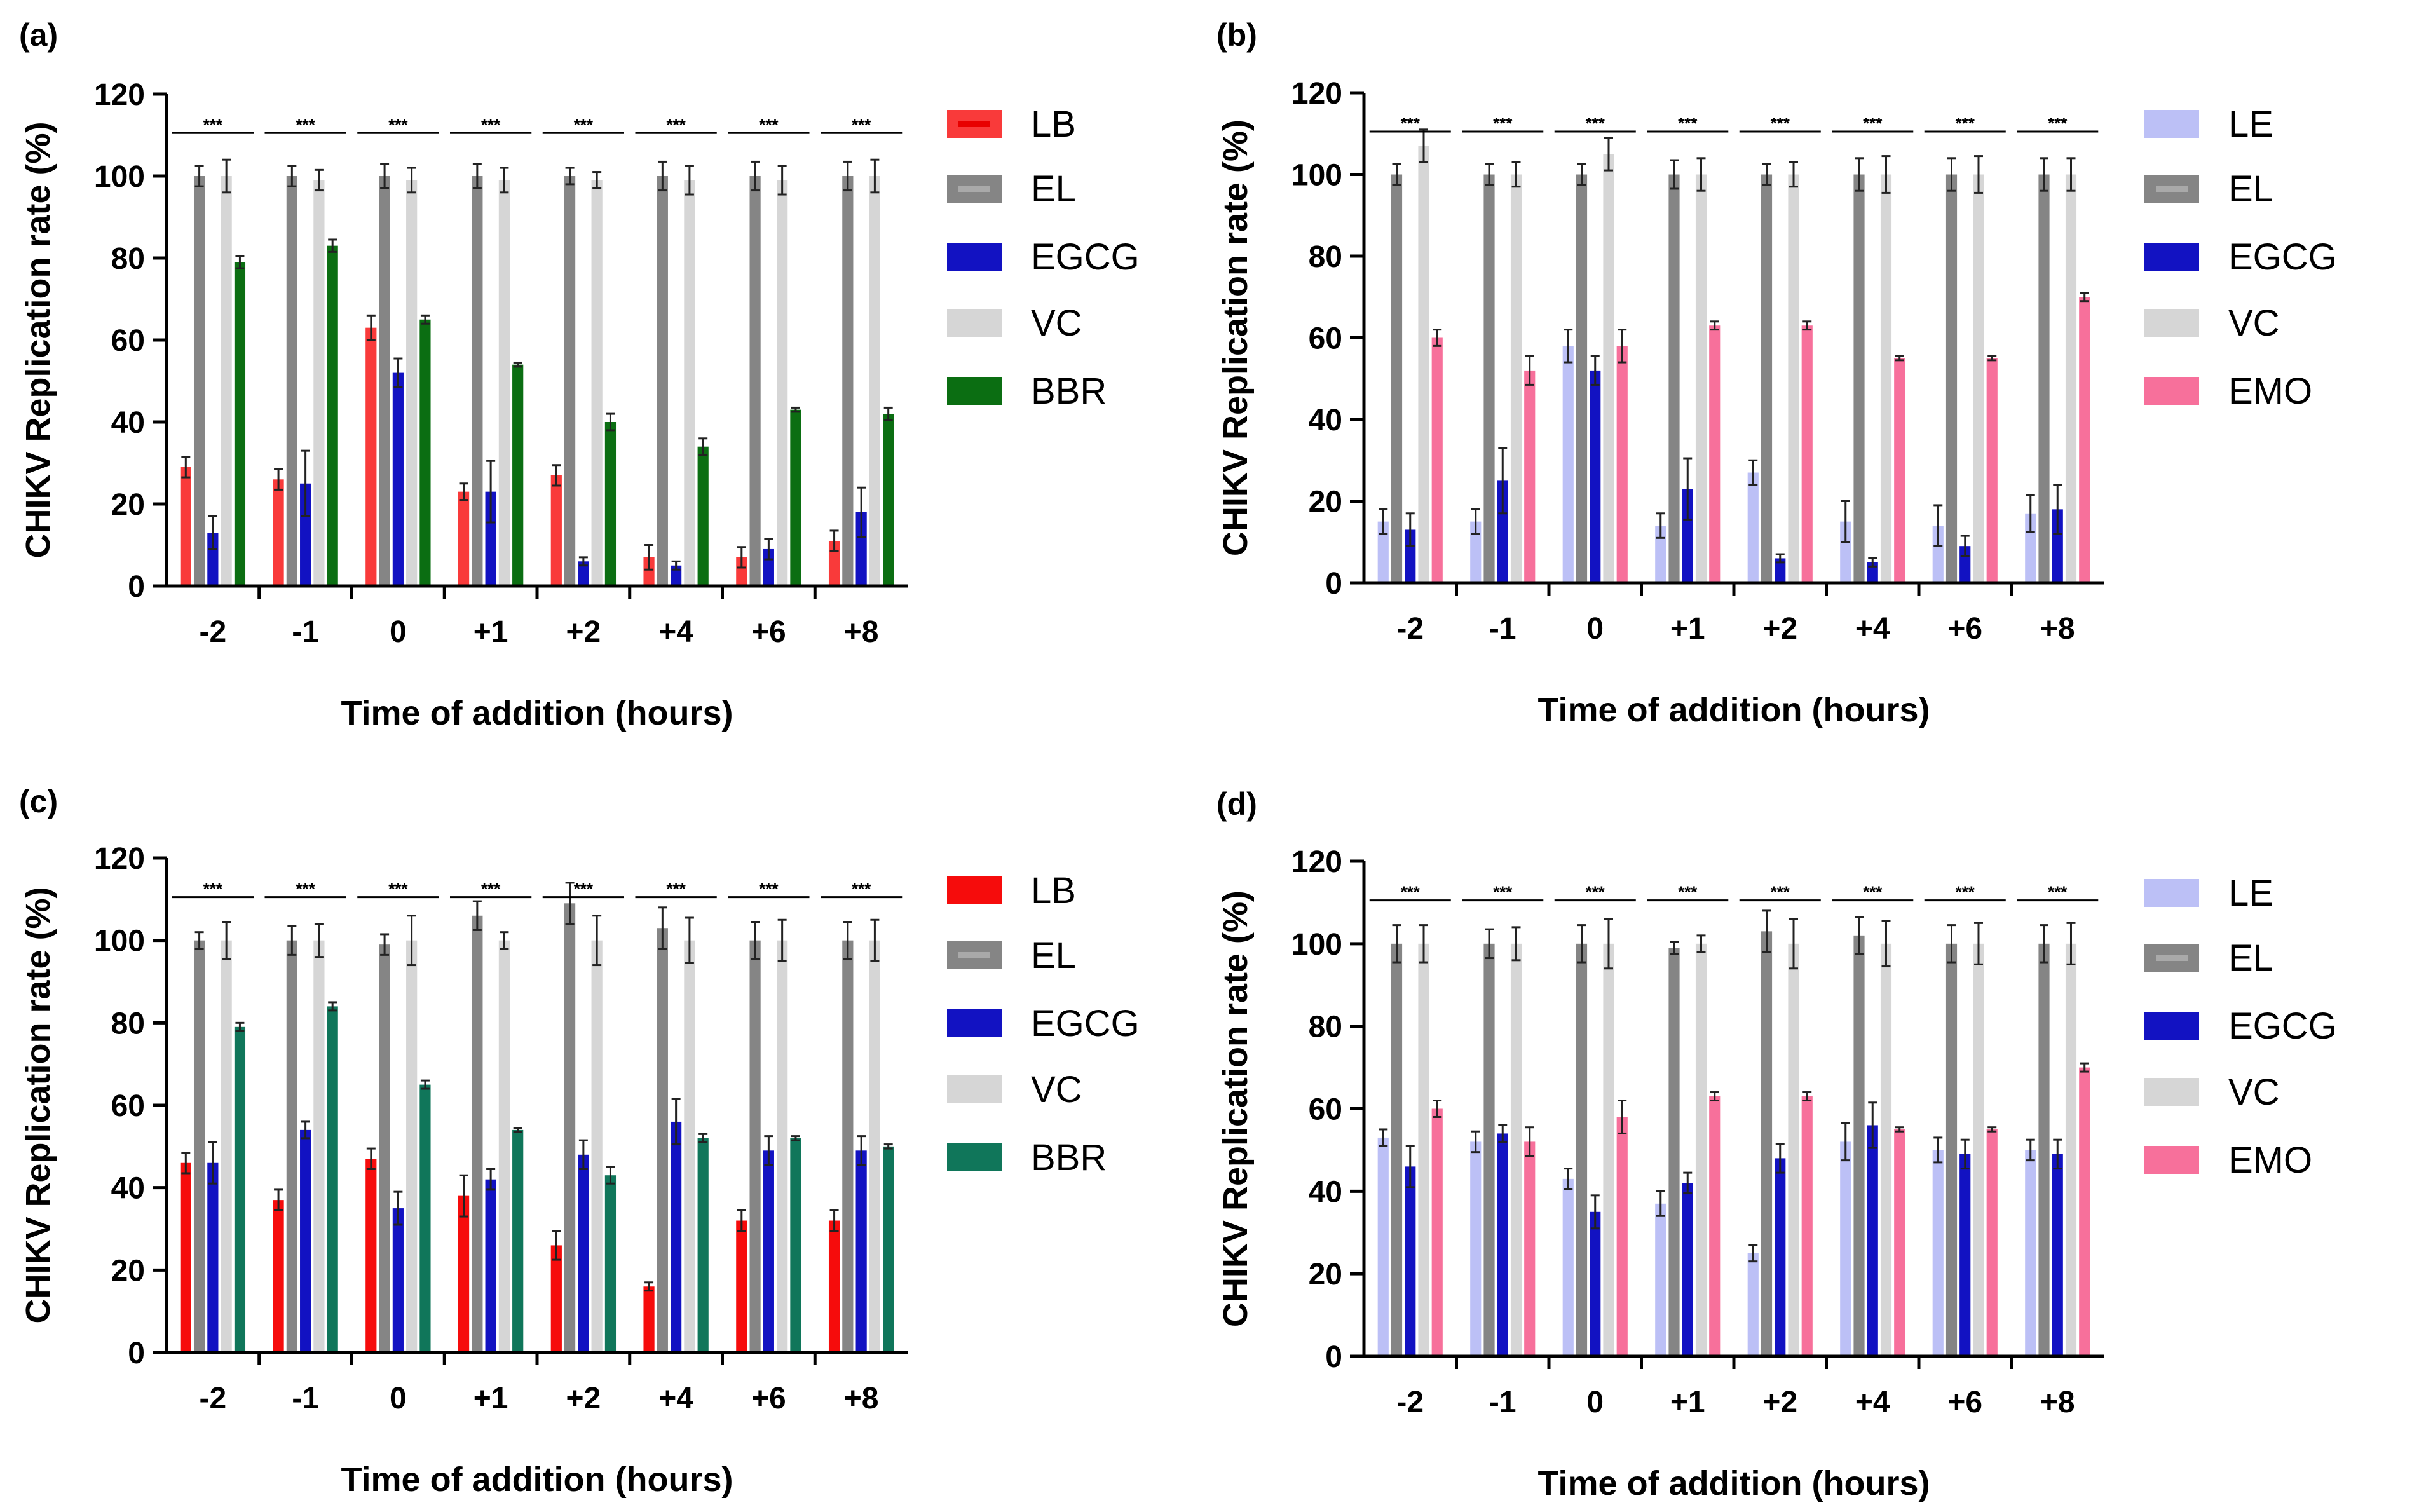 The width and height of the screenshot is (2419, 1512). Describe the element at coordinates (2171, 1160) in the screenshot. I see `legend-swatch-EMO` at that location.